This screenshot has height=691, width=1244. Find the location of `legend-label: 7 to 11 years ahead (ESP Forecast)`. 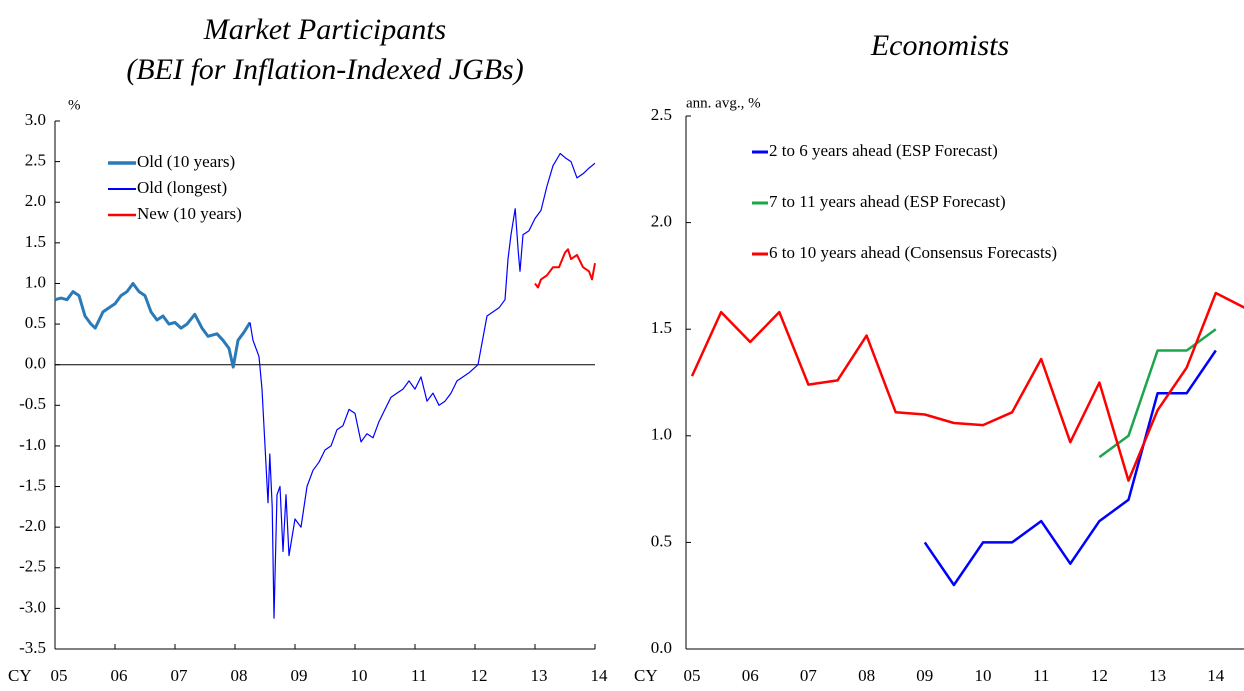

legend-label: 7 to 11 years ahead (ESP Forecast) is located at coordinates (887, 201).